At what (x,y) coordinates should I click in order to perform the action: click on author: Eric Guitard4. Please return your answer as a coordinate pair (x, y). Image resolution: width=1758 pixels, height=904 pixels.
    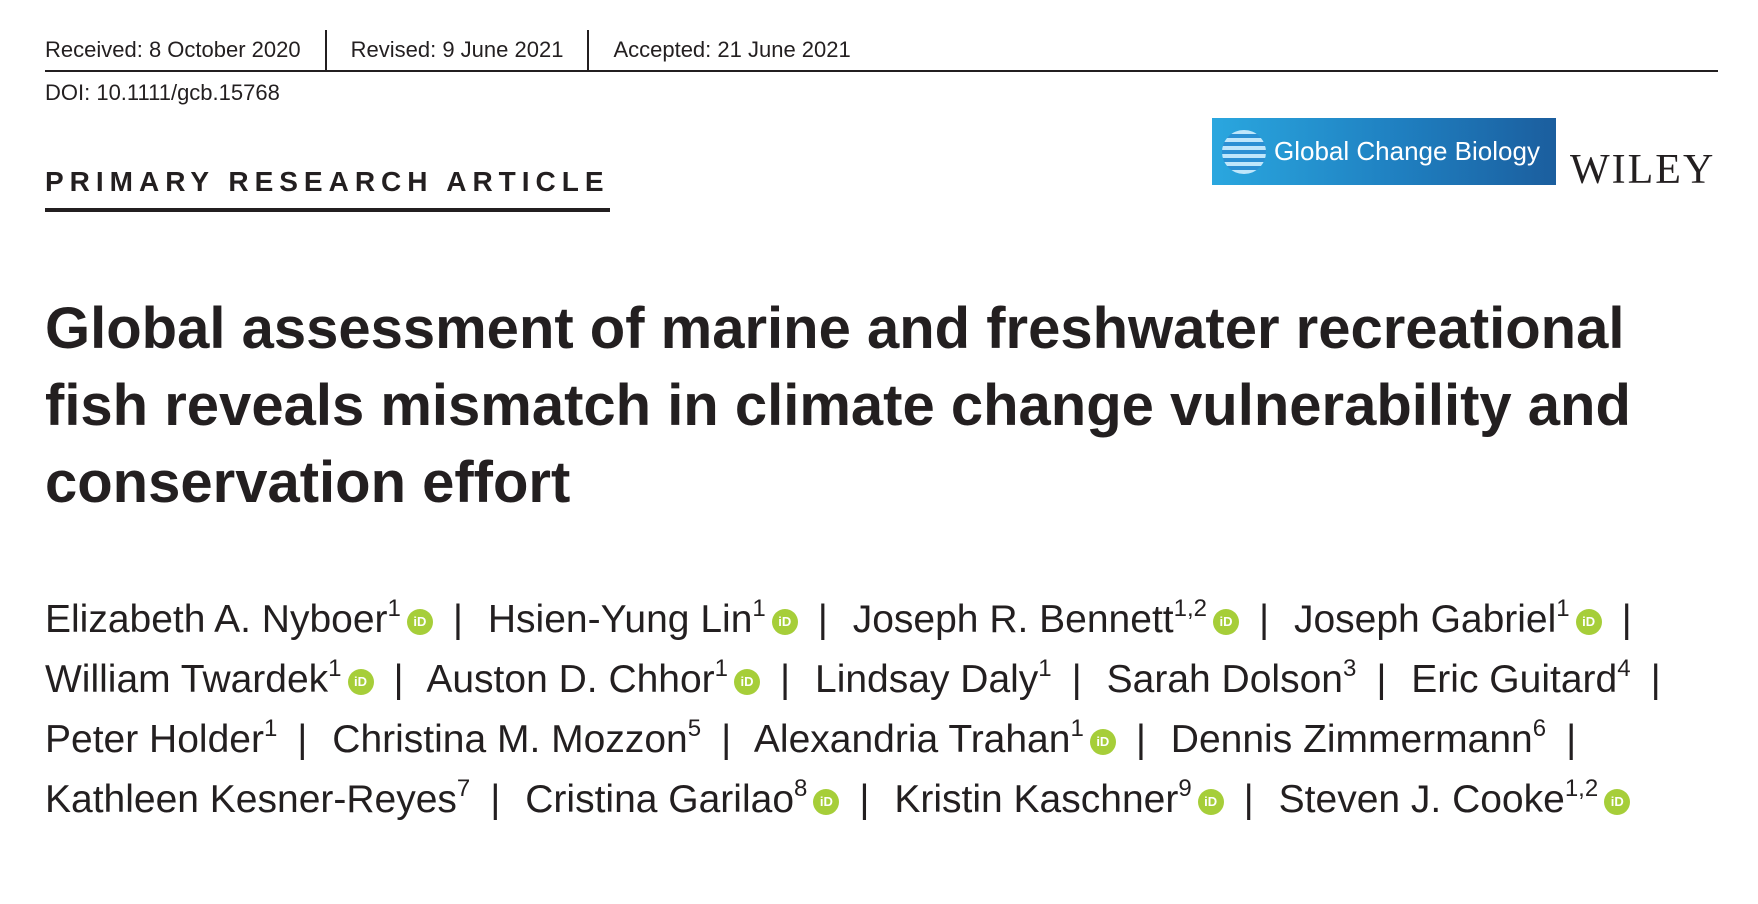
    Looking at the image, I should click on (1521, 678).